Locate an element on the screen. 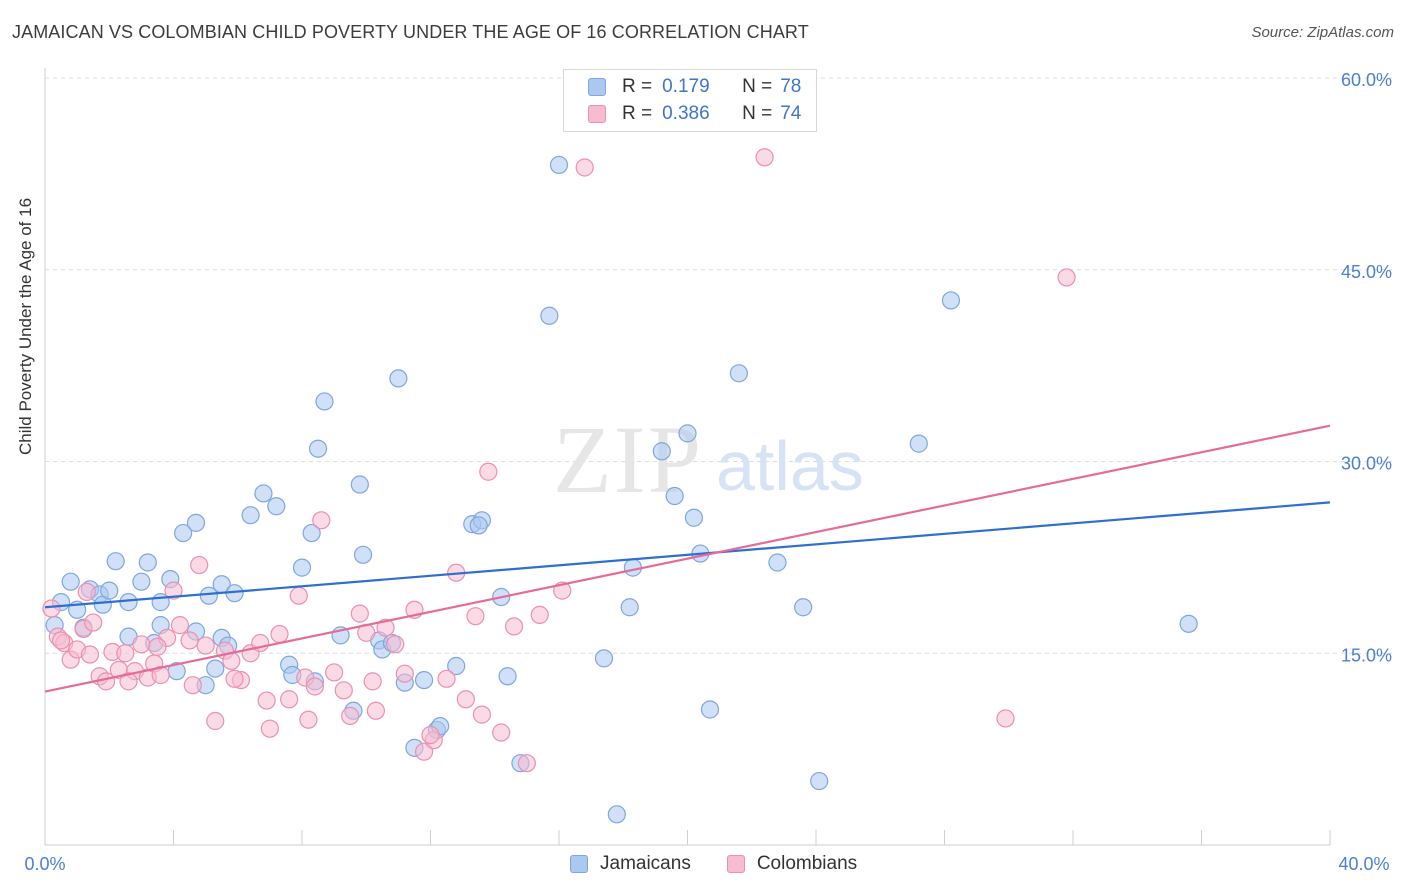 The width and height of the screenshot is (1406, 892). legend-item-colombians: Colombians is located at coordinates (792, 864).